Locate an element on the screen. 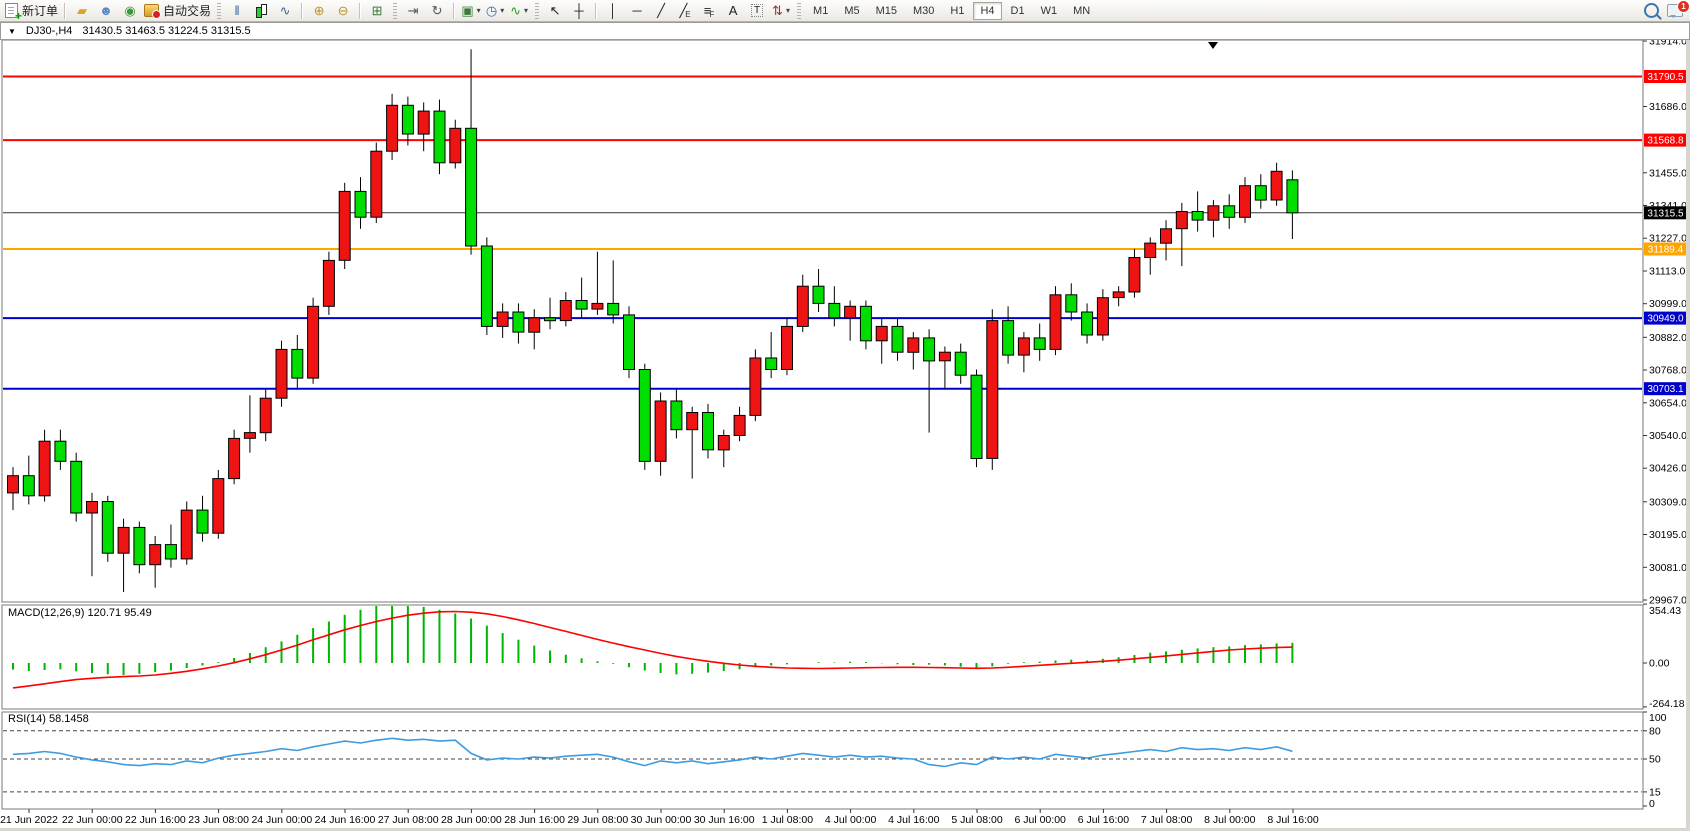 This screenshot has width=1690, height=831. auto-scroll-icon: ↻ is located at coordinates (437, 10).